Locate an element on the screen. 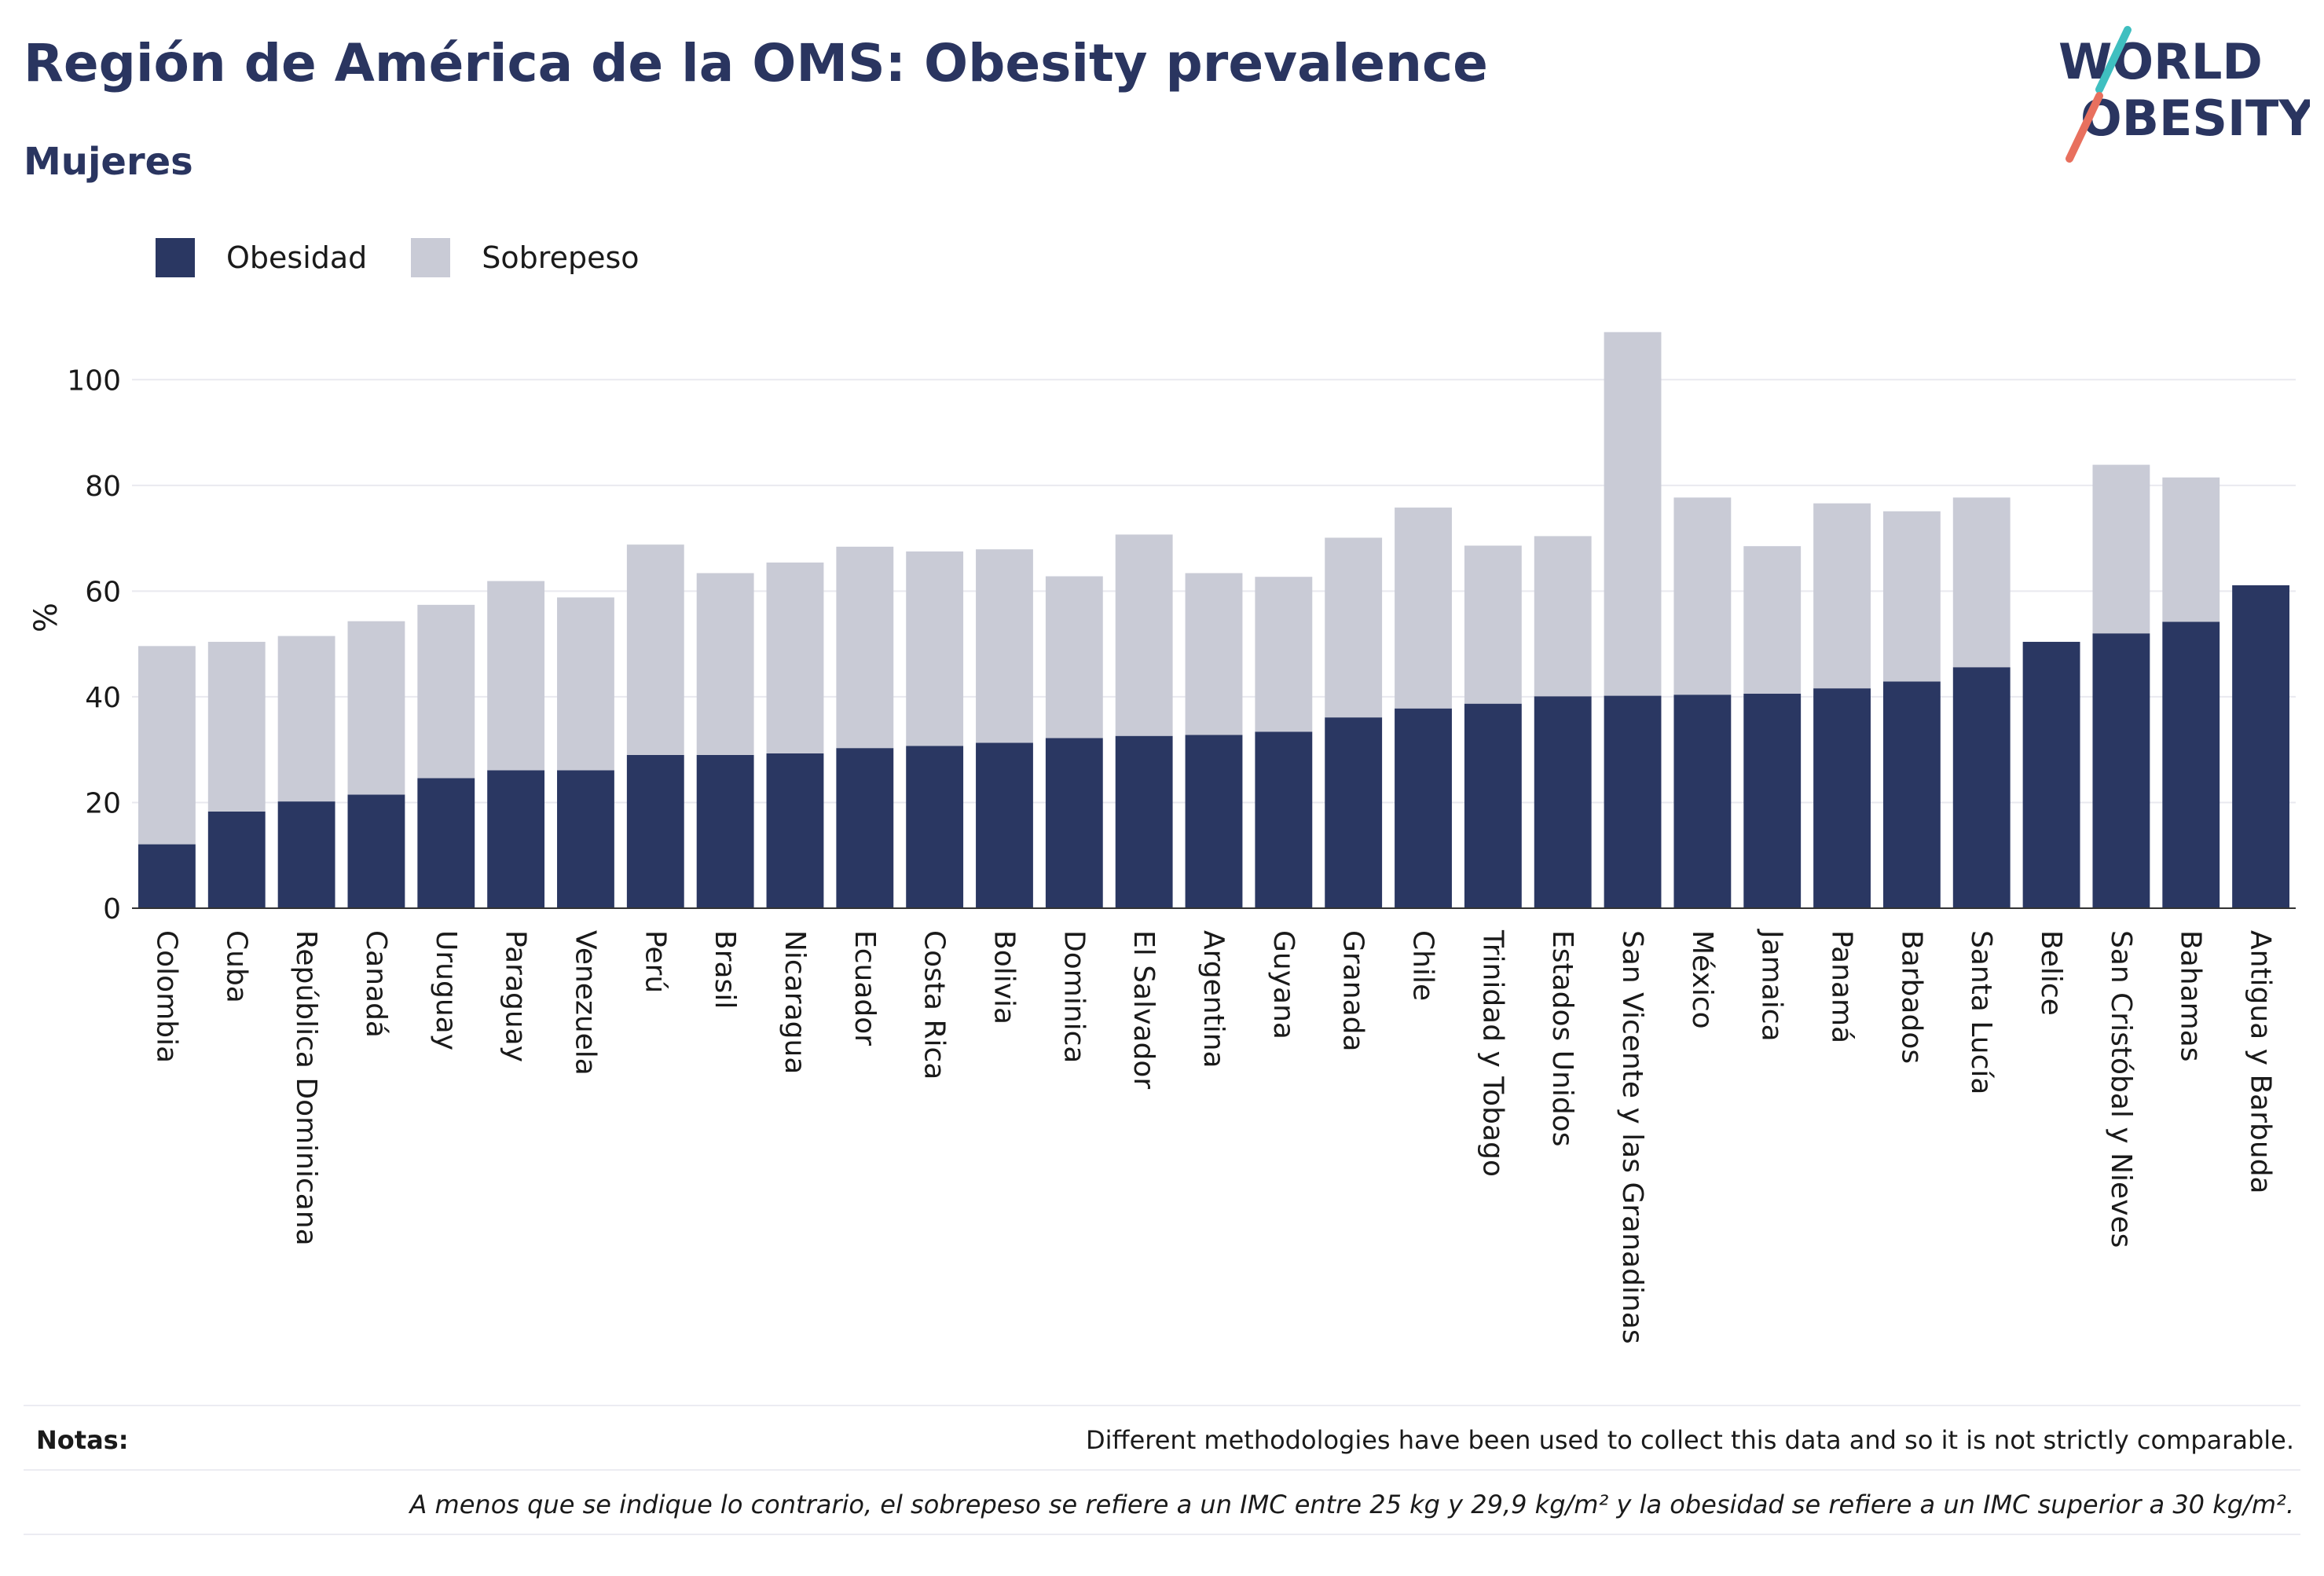 Image resolution: width=2324 pixels, height=1576 pixels. chart-legend: Obesidad Sobrepeso is located at coordinates (420, 258).